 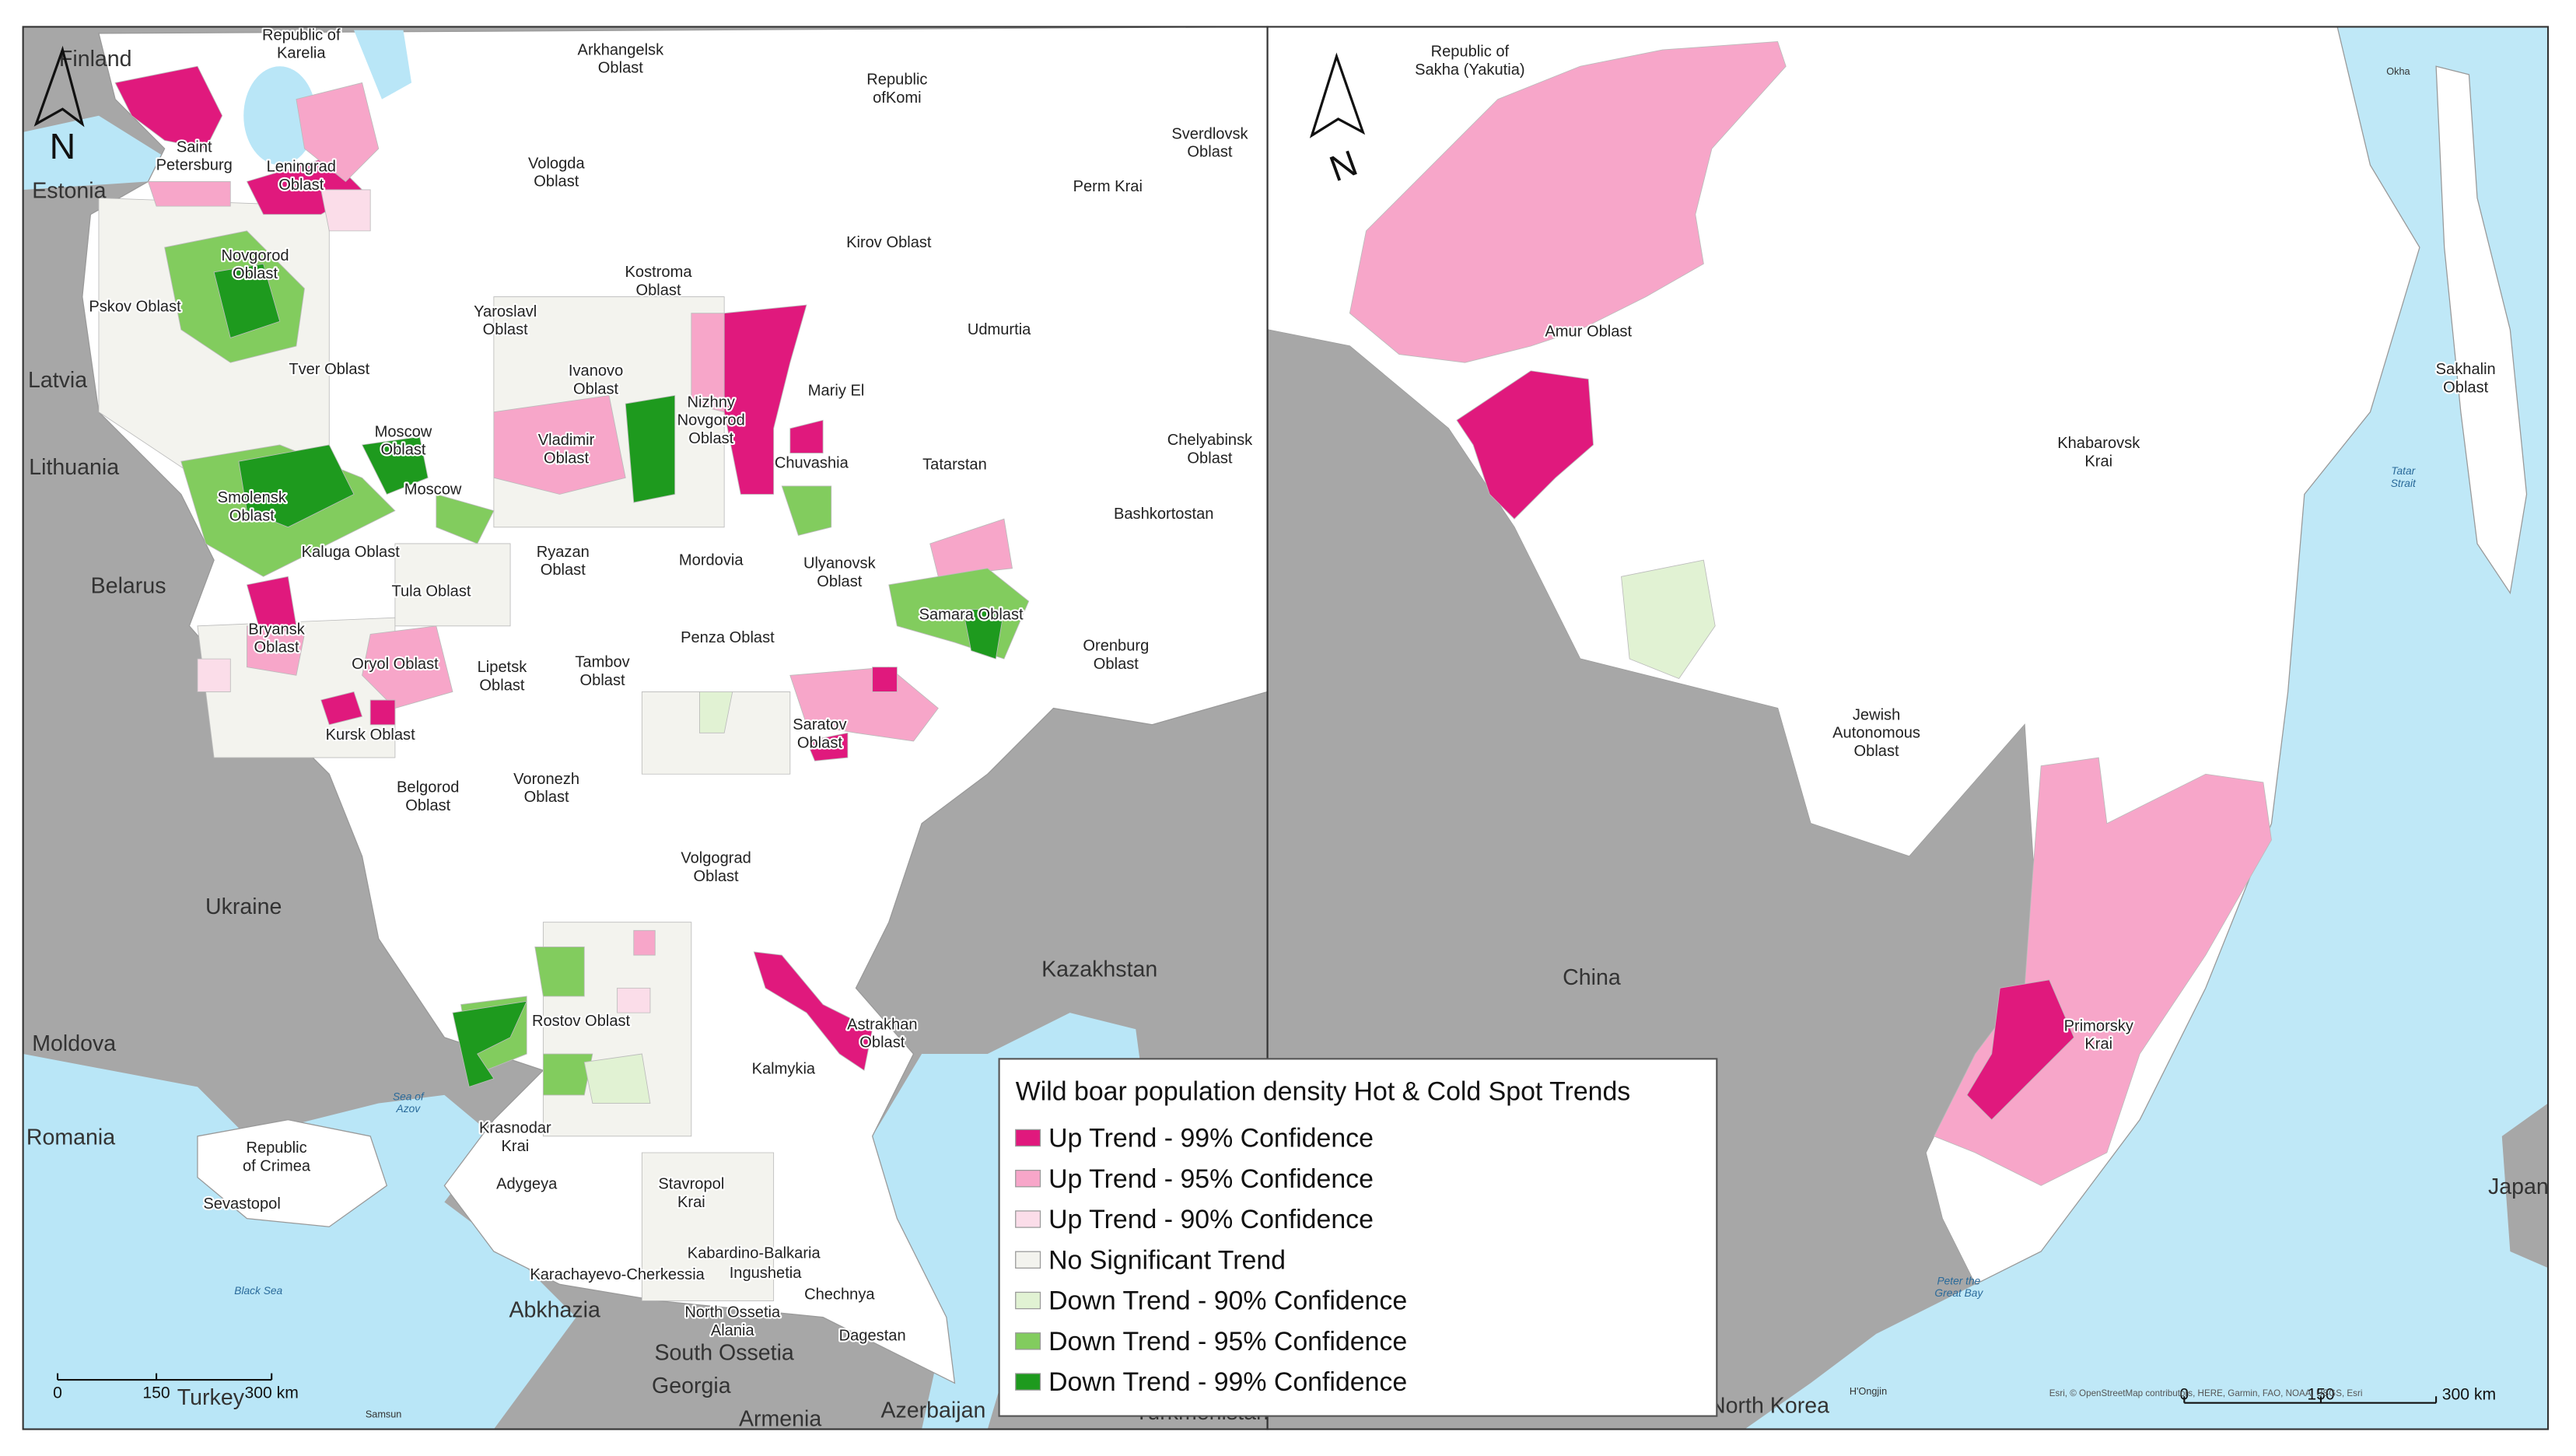 I want to click on legend-label: Down Trend - 90% Confidence, so click(x=1227, y=1301).